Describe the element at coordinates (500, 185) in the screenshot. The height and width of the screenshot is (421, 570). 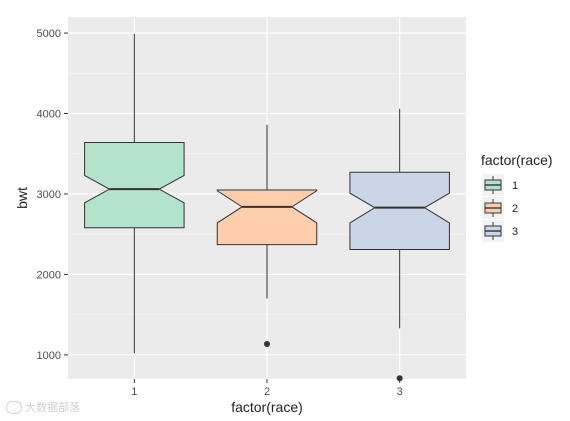
I see `legend-item-1: 1` at that location.